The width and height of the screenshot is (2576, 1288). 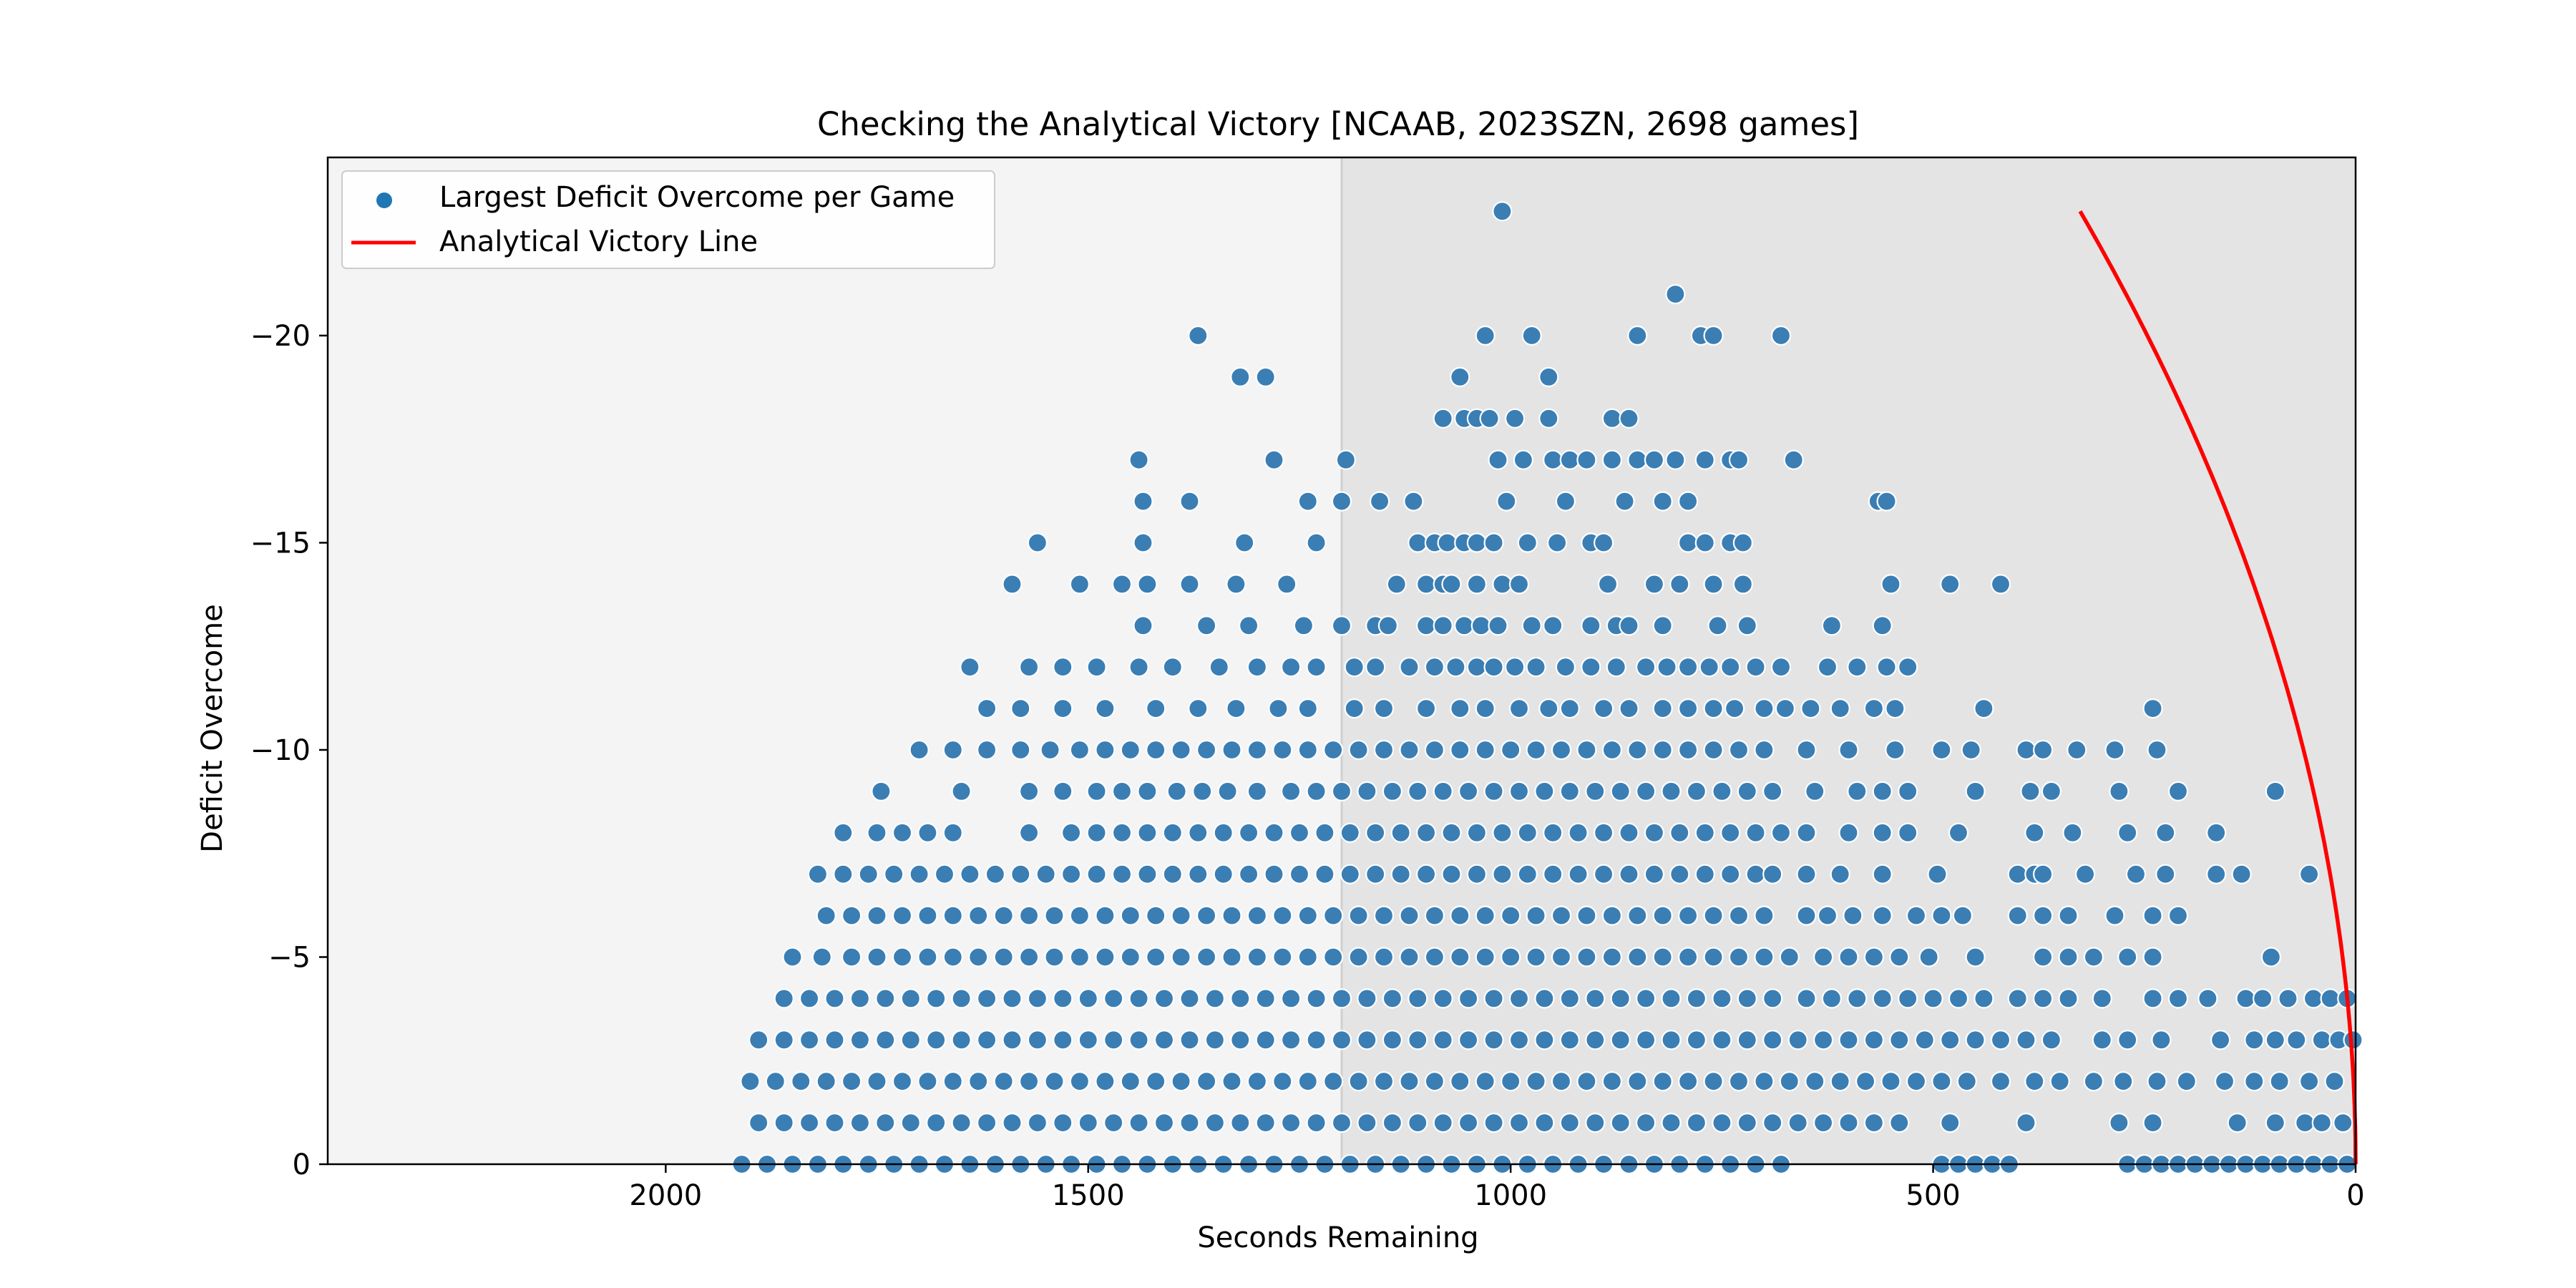 I want to click on x-tick-label: 2000, so click(x=665, y=1195).